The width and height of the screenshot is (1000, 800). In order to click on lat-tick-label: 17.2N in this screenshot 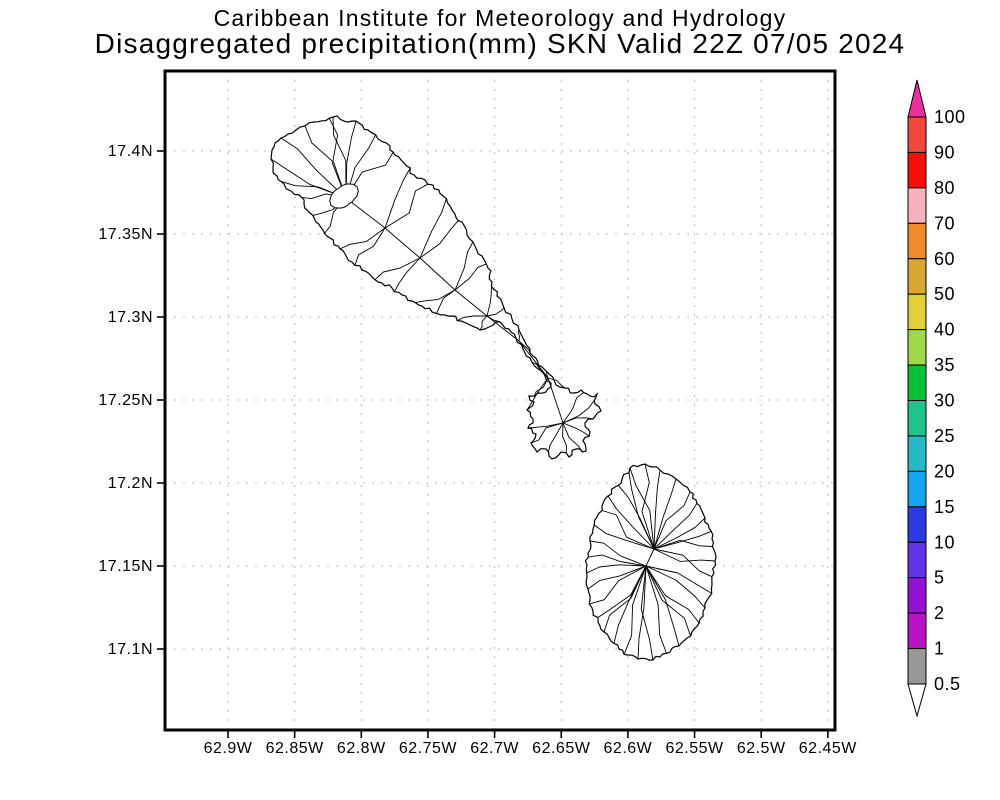, I will do `click(130, 483)`.